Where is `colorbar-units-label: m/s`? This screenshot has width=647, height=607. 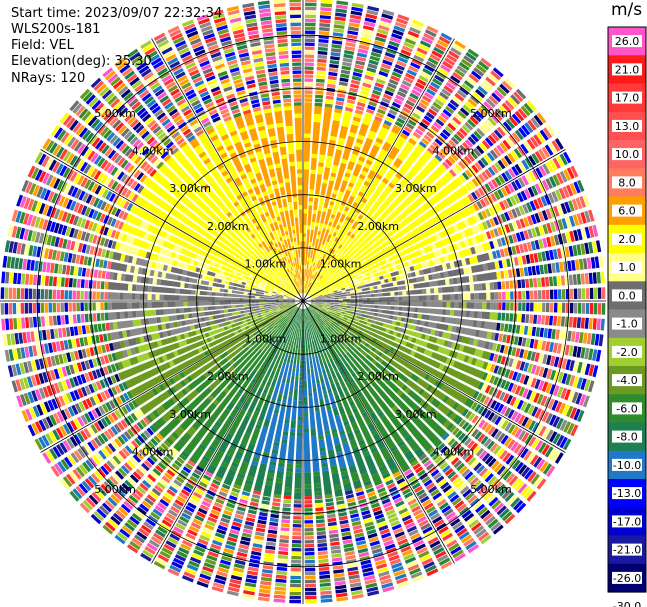 colorbar-units-label: m/s is located at coordinates (627, 10).